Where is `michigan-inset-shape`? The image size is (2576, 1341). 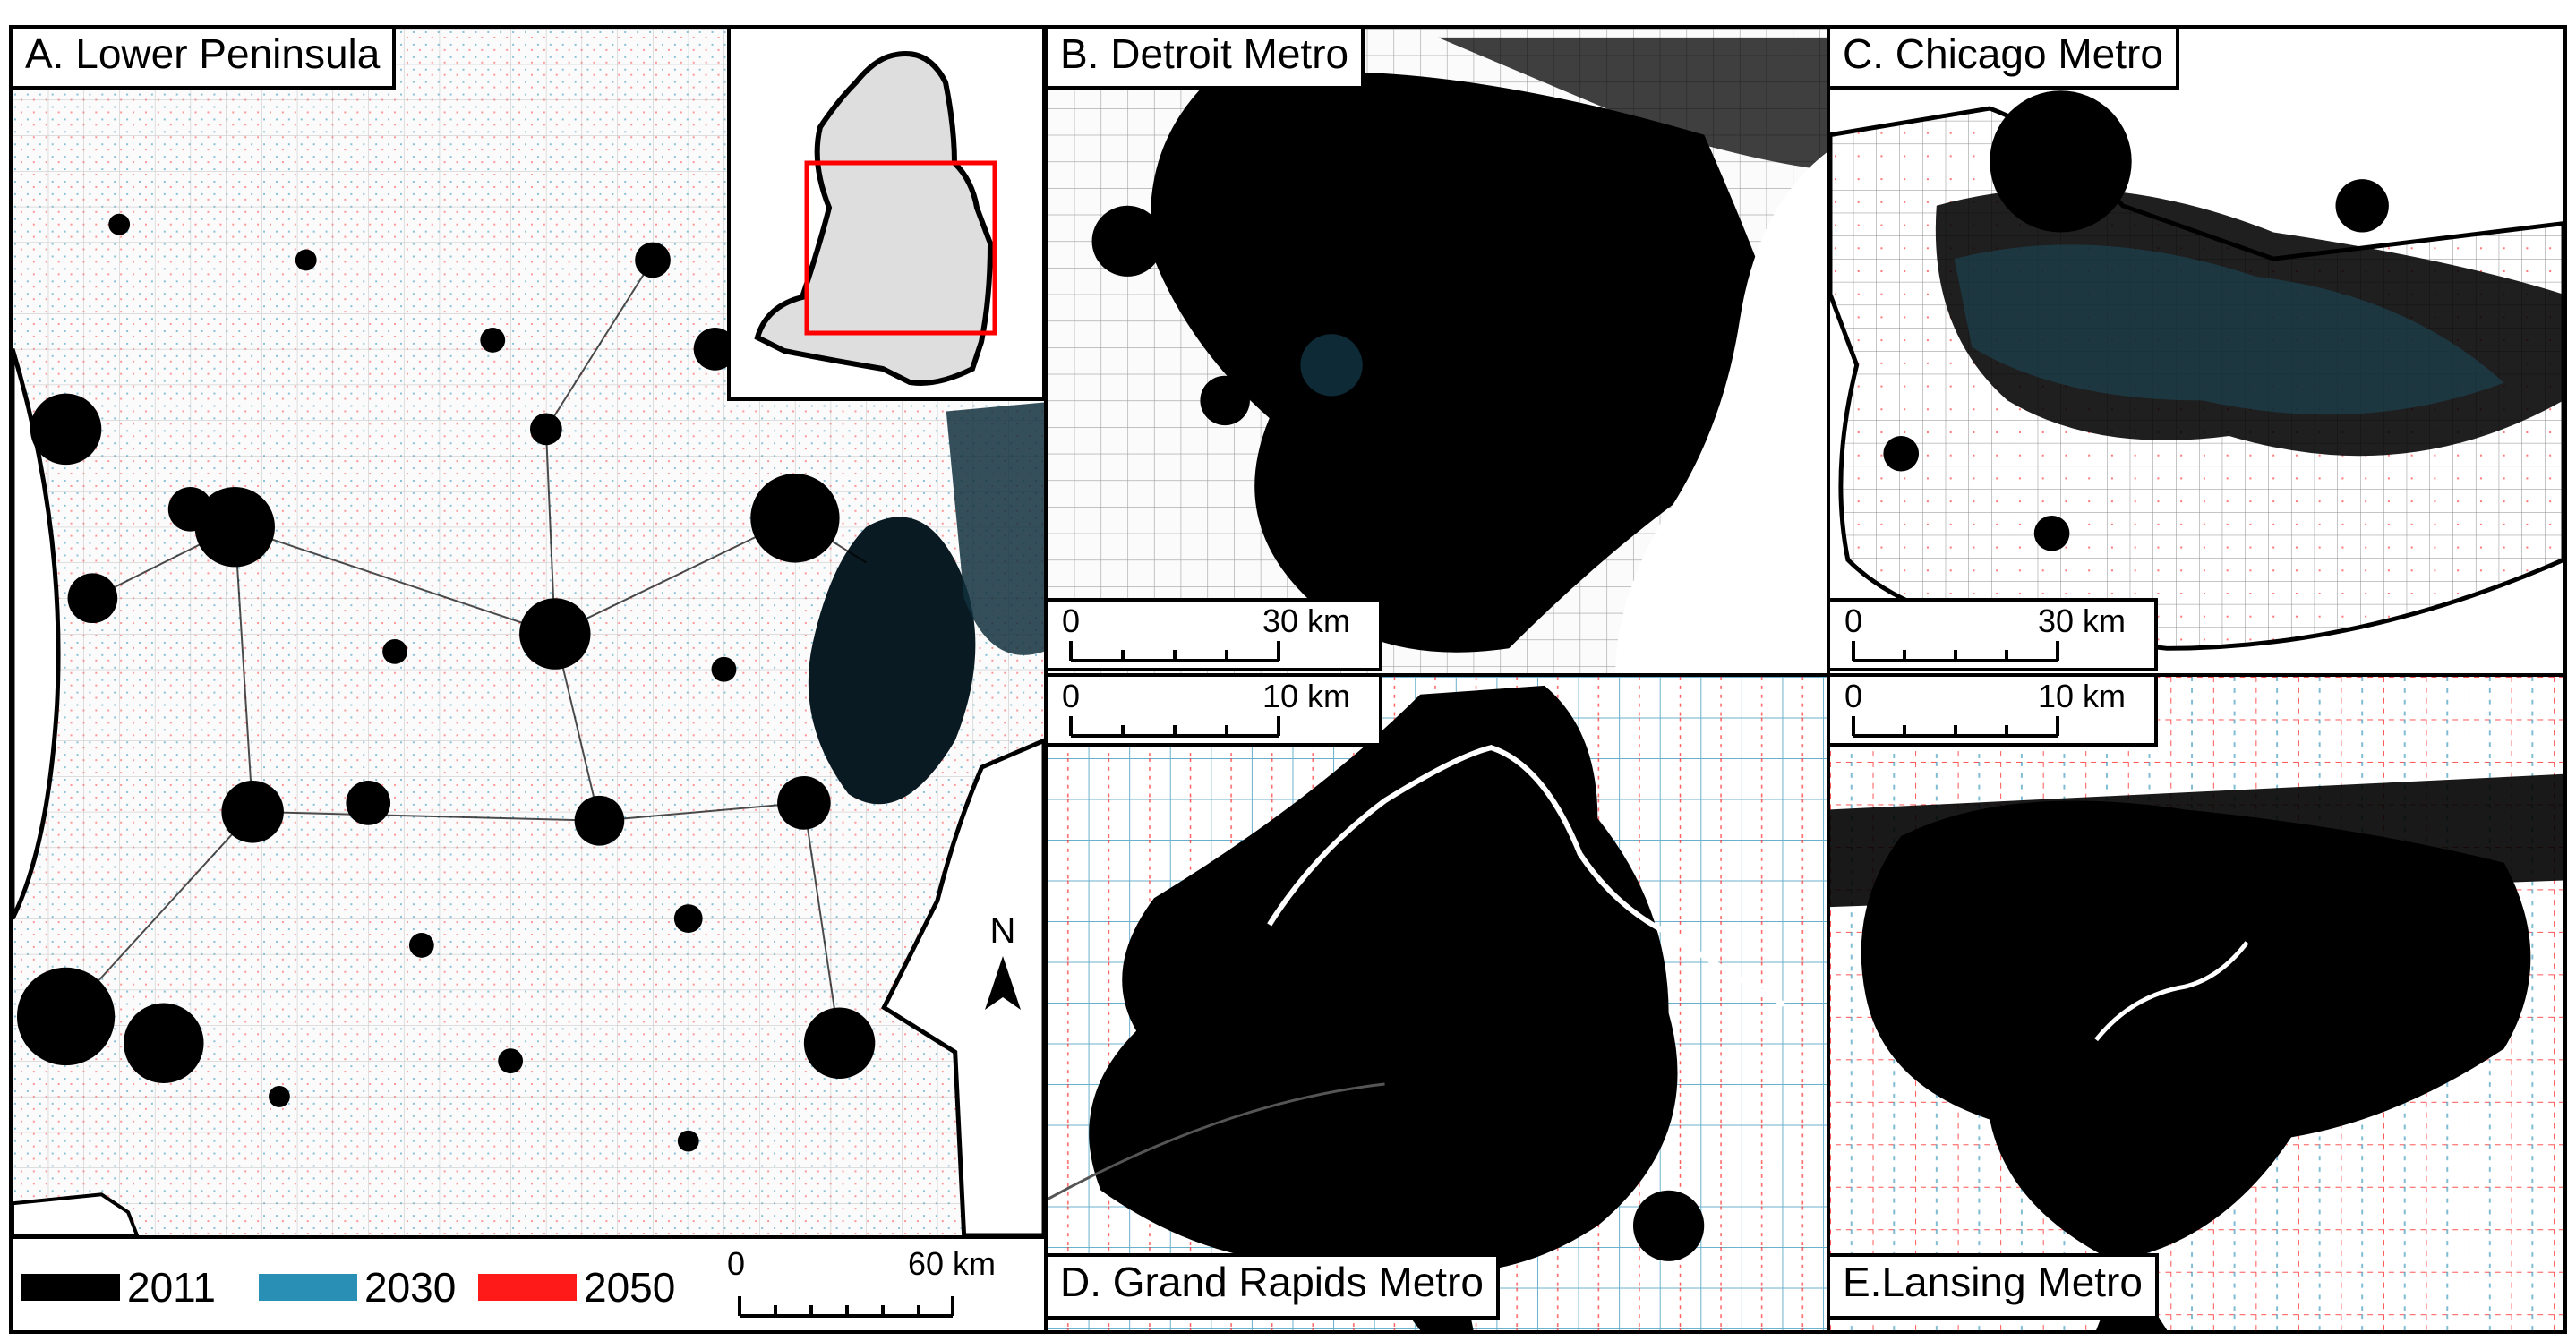 michigan-inset-shape is located at coordinates (876, 218).